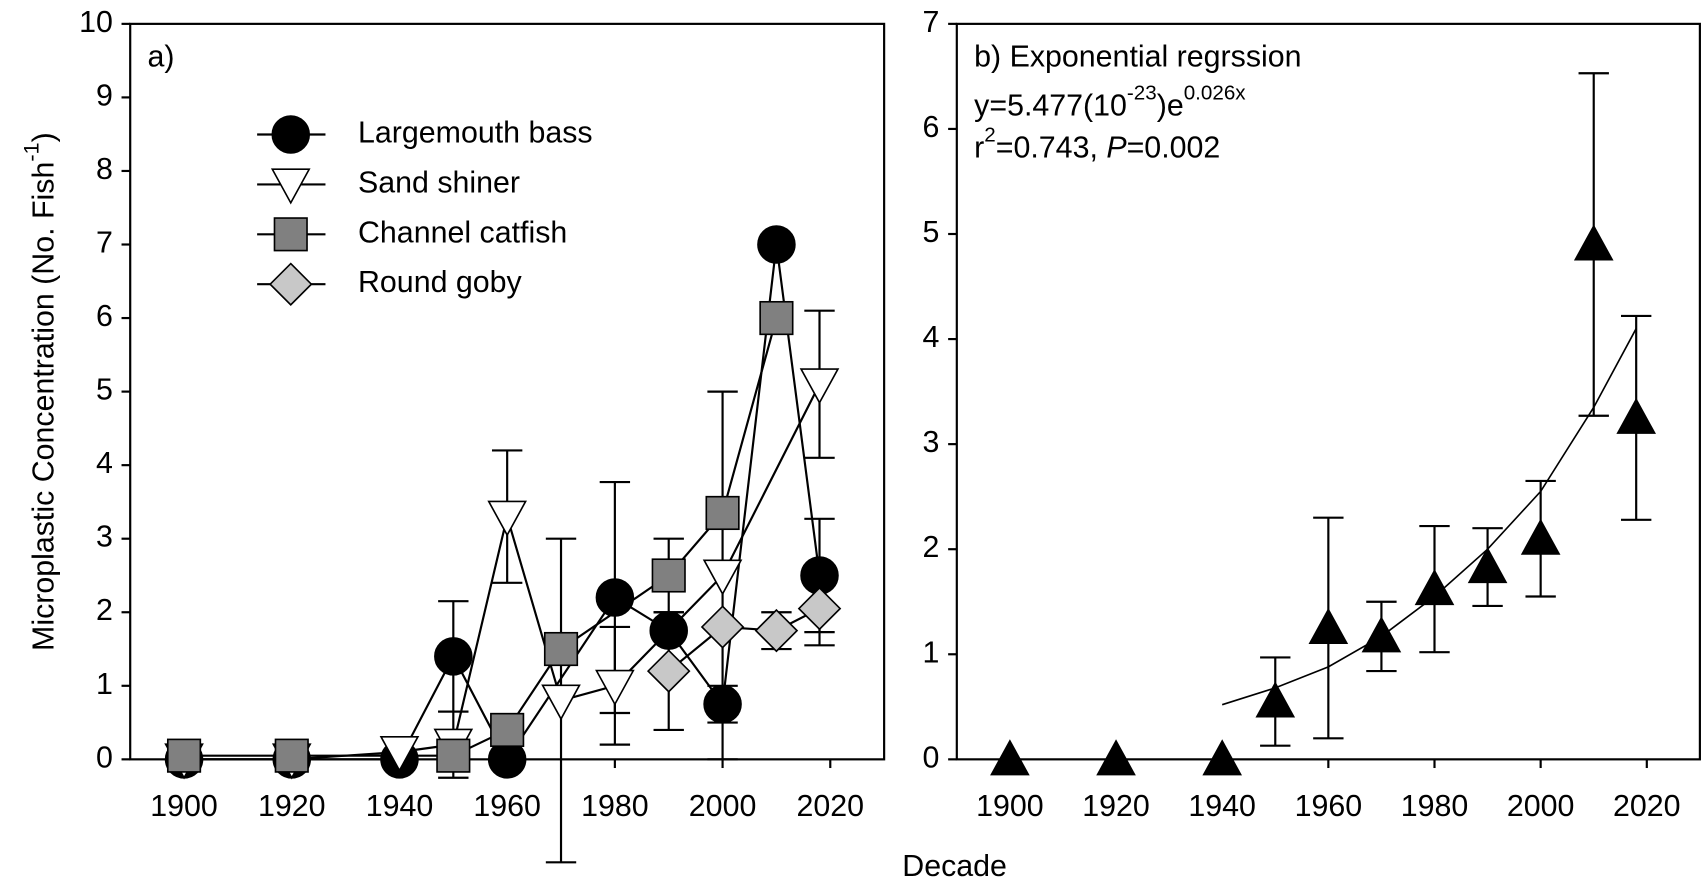  Describe the element at coordinates (1429, 517) in the screenshot. I see `fit-curve` at that location.